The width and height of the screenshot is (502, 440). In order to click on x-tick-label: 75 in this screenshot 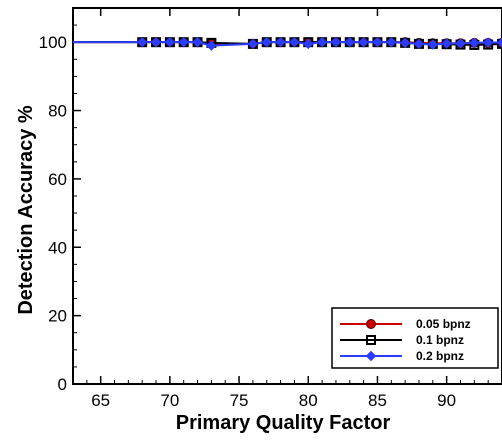, I will do `click(239, 400)`.